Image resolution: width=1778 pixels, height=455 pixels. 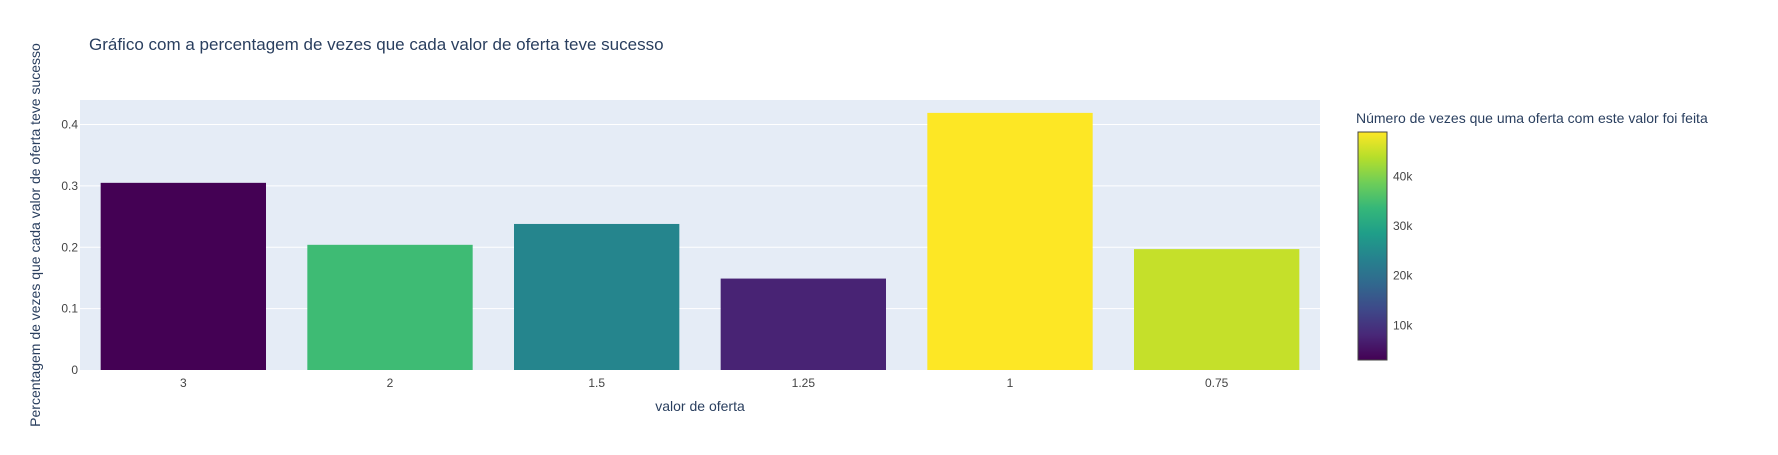 I want to click on colorbar-tick-label: 30k, so click(x=1403, y=226).